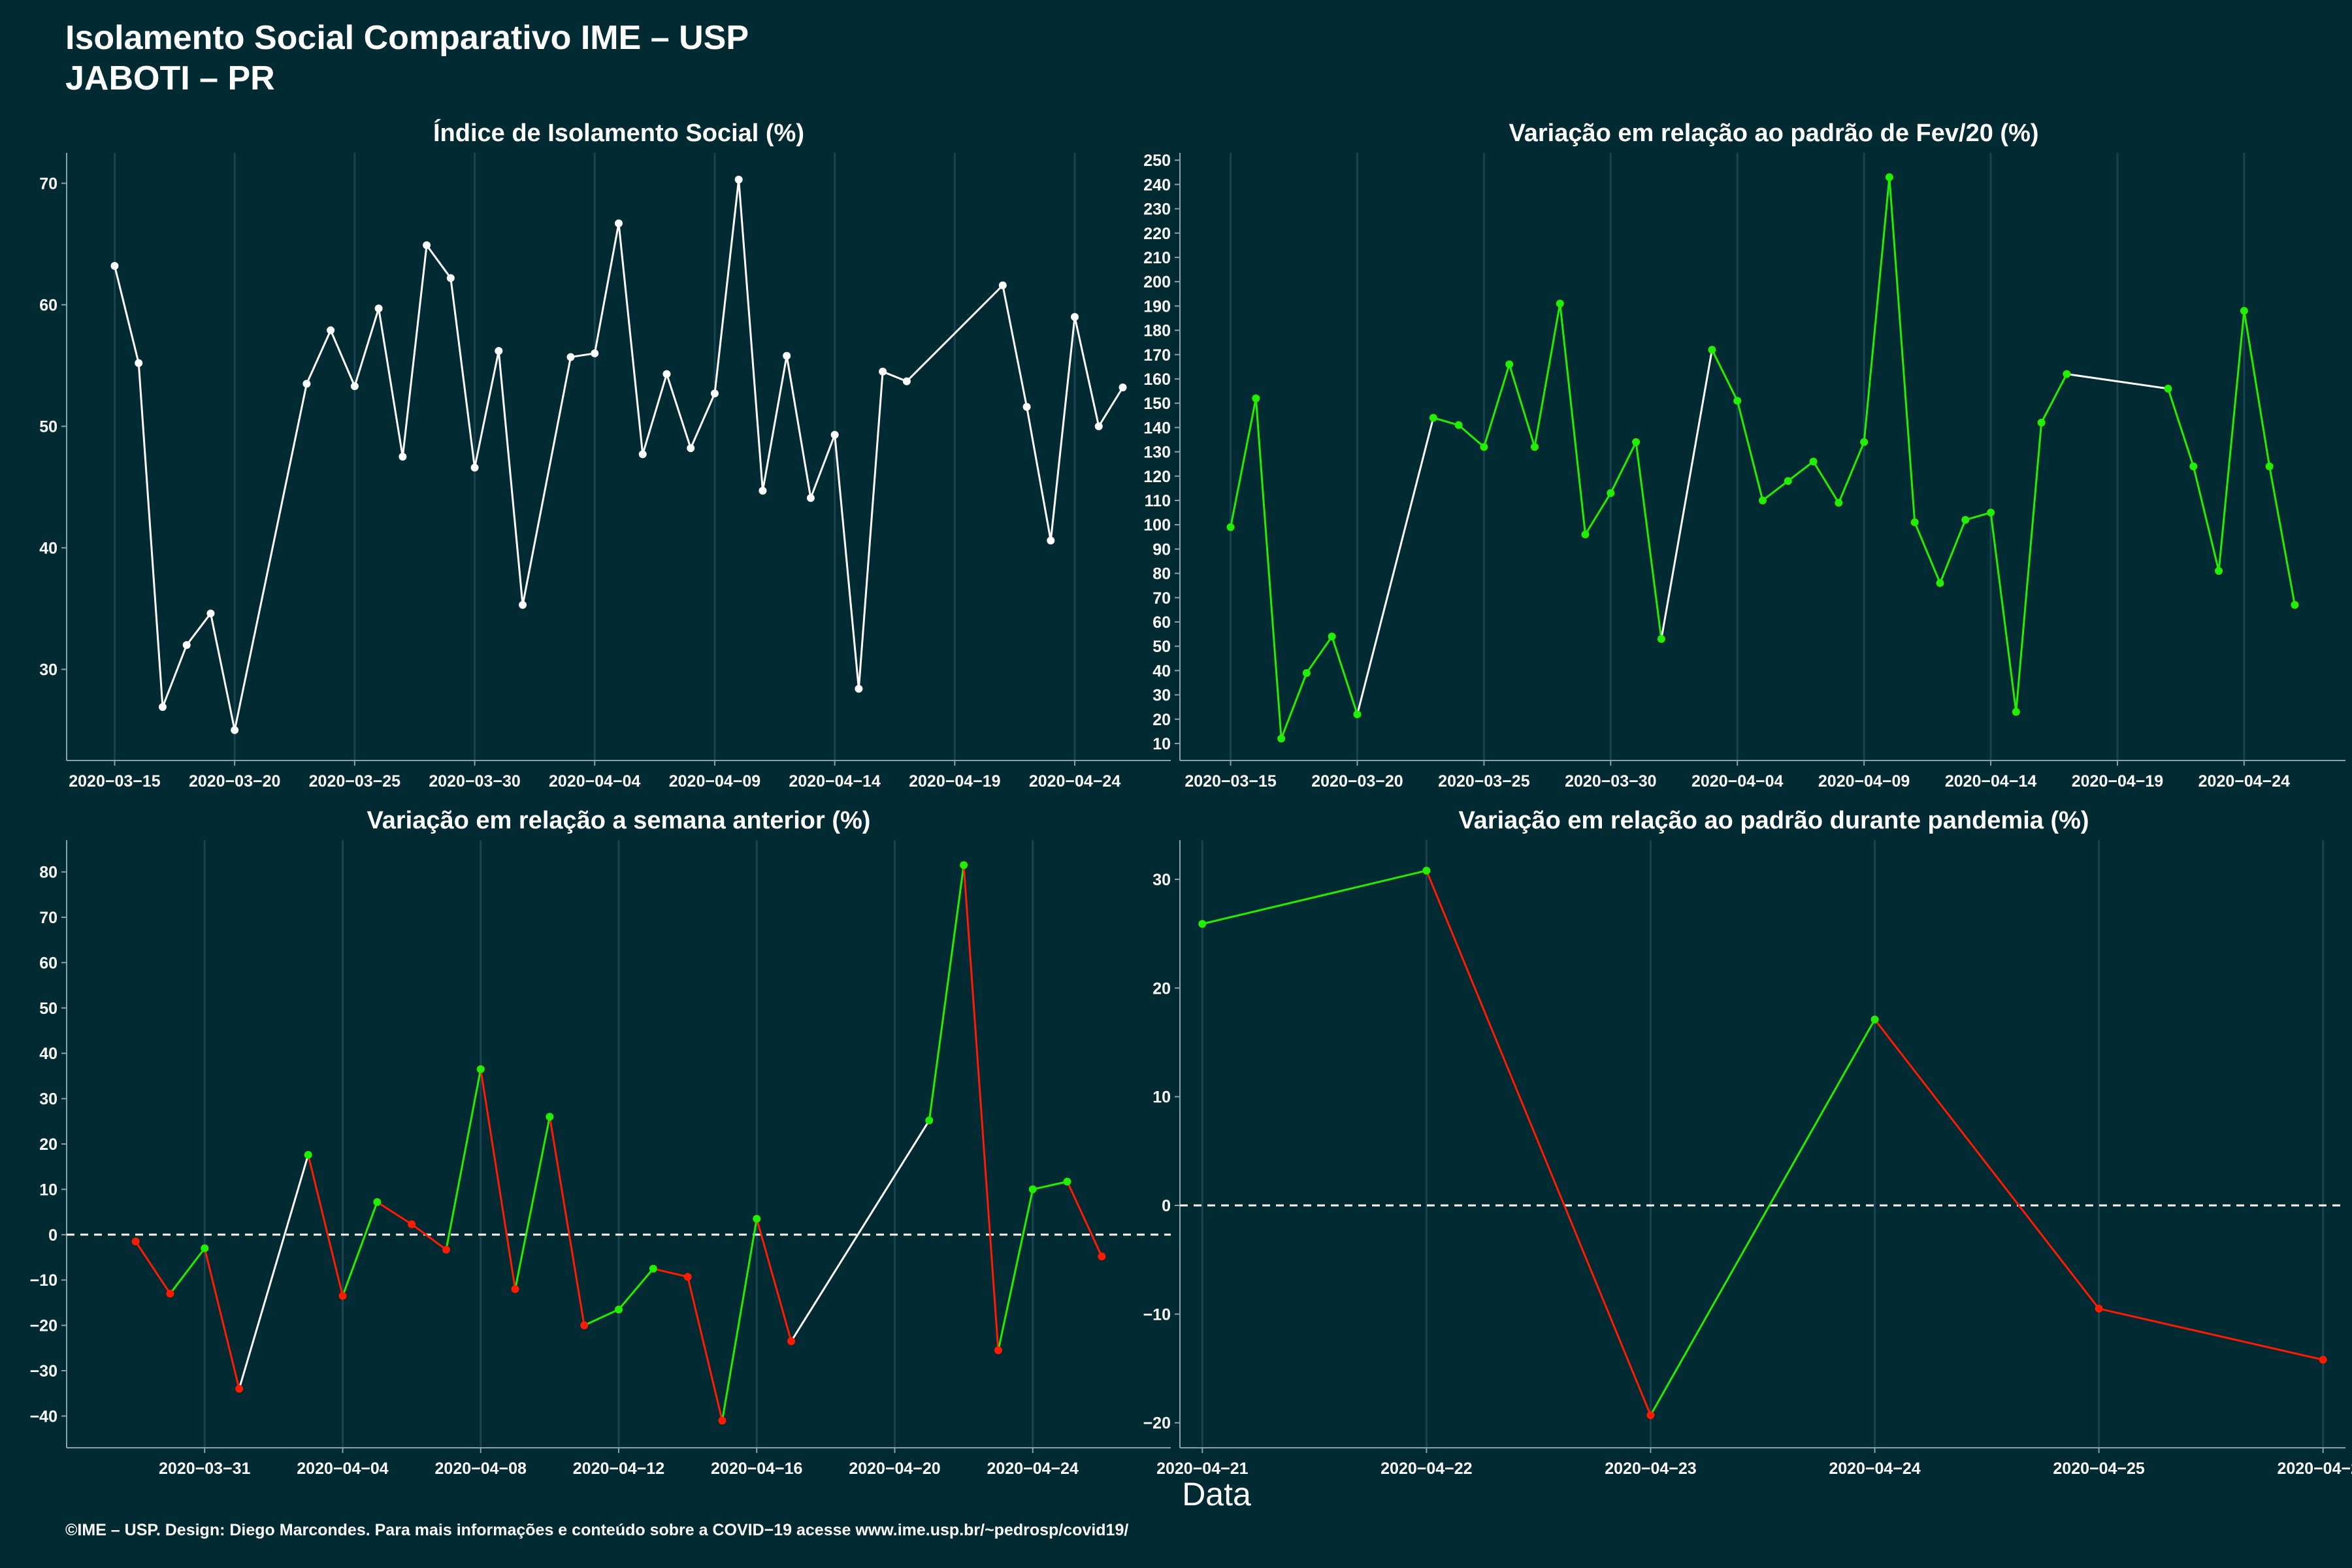 The width and height of the screenshot is (2352, 1568). I want to click on x-tick-label: 2020−04−08, so click(481, 1469).